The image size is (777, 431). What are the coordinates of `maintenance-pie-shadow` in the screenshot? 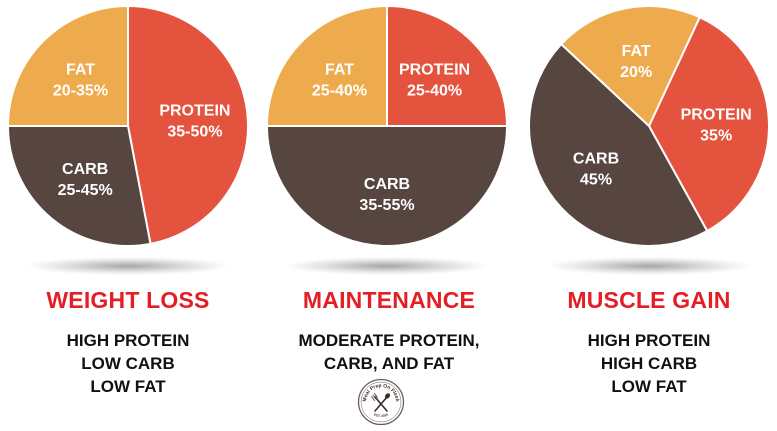 It's located at (387, 266).